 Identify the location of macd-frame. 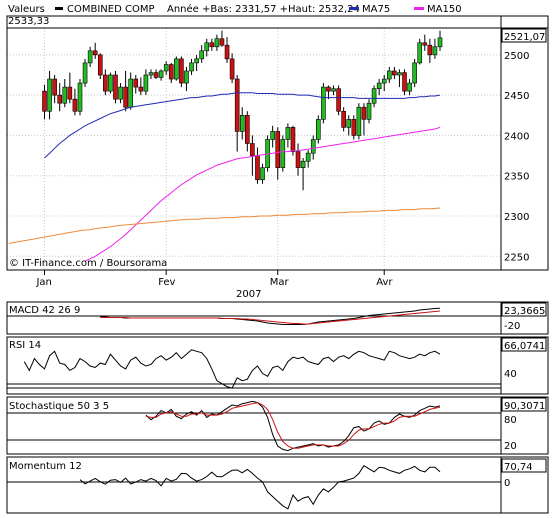
(277, 318).